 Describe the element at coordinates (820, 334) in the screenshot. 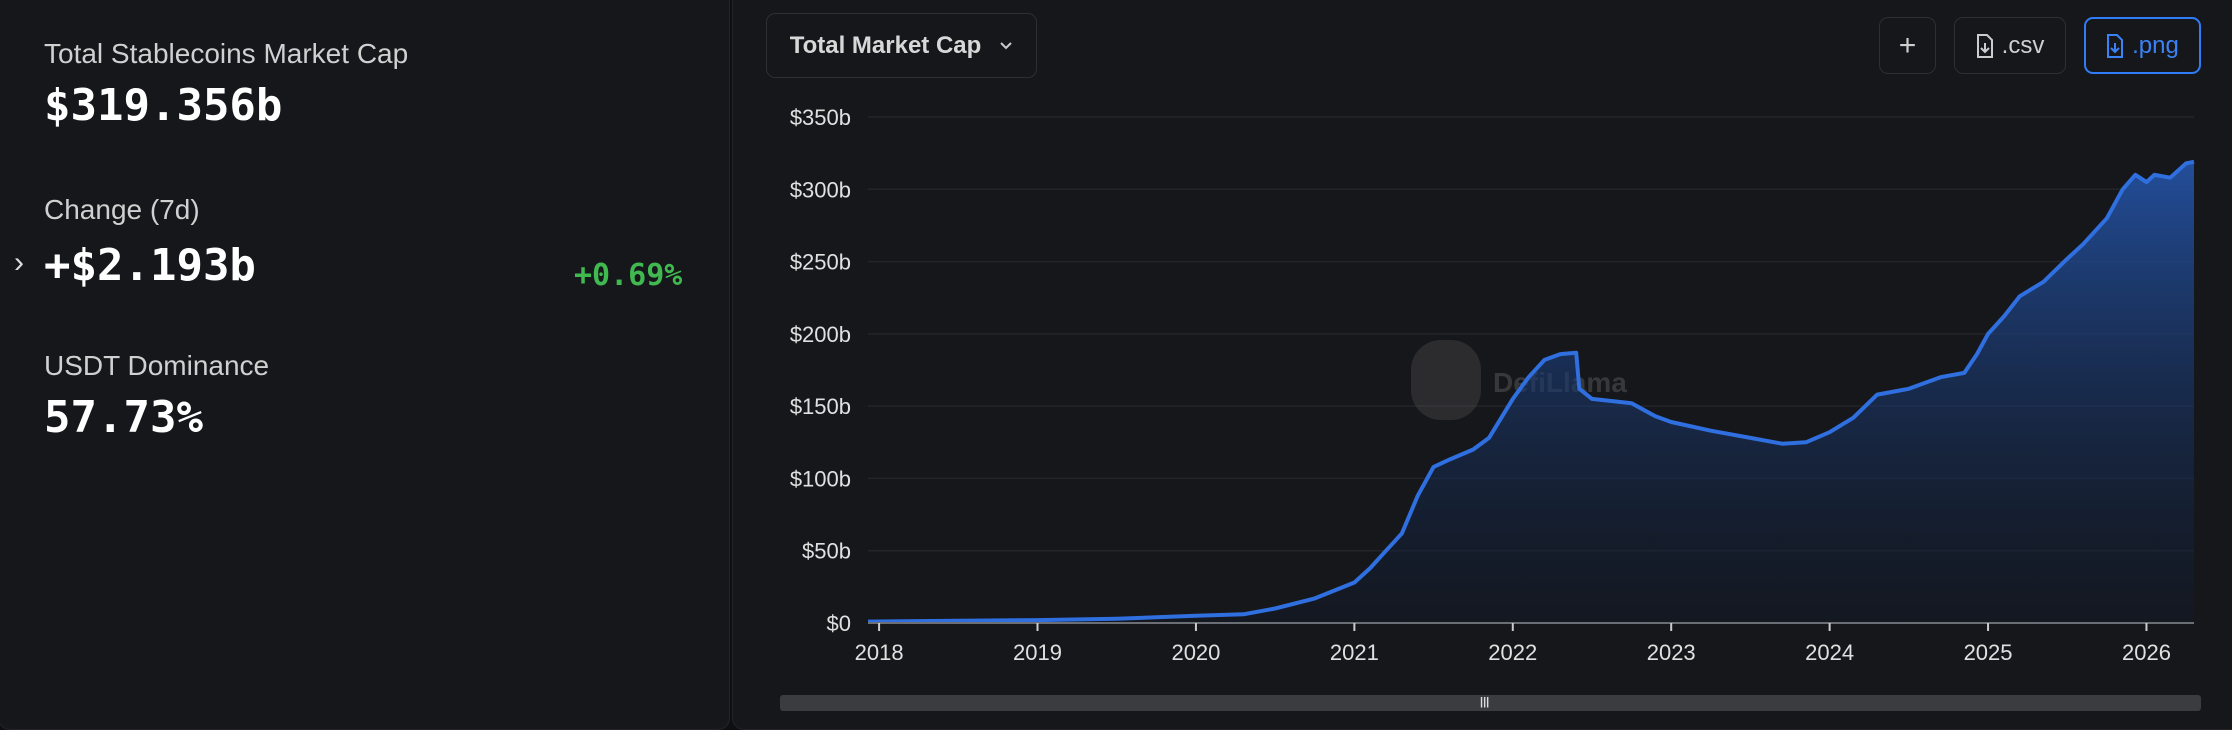

I see `y-tick-label: $200b` at that location.